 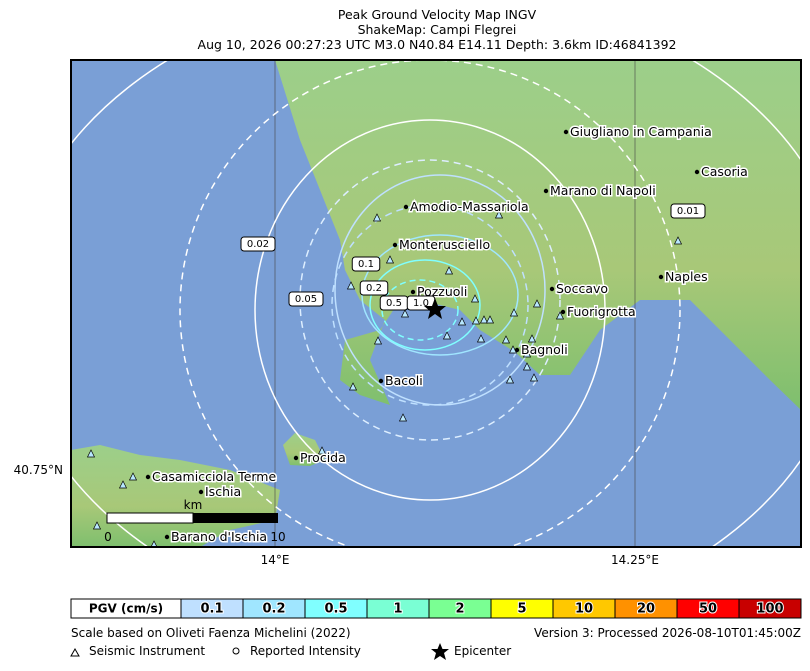 What do you see at coordinates (435, 308) in the screenshot?
I see `epicenter` at bounding box center [435, 308].